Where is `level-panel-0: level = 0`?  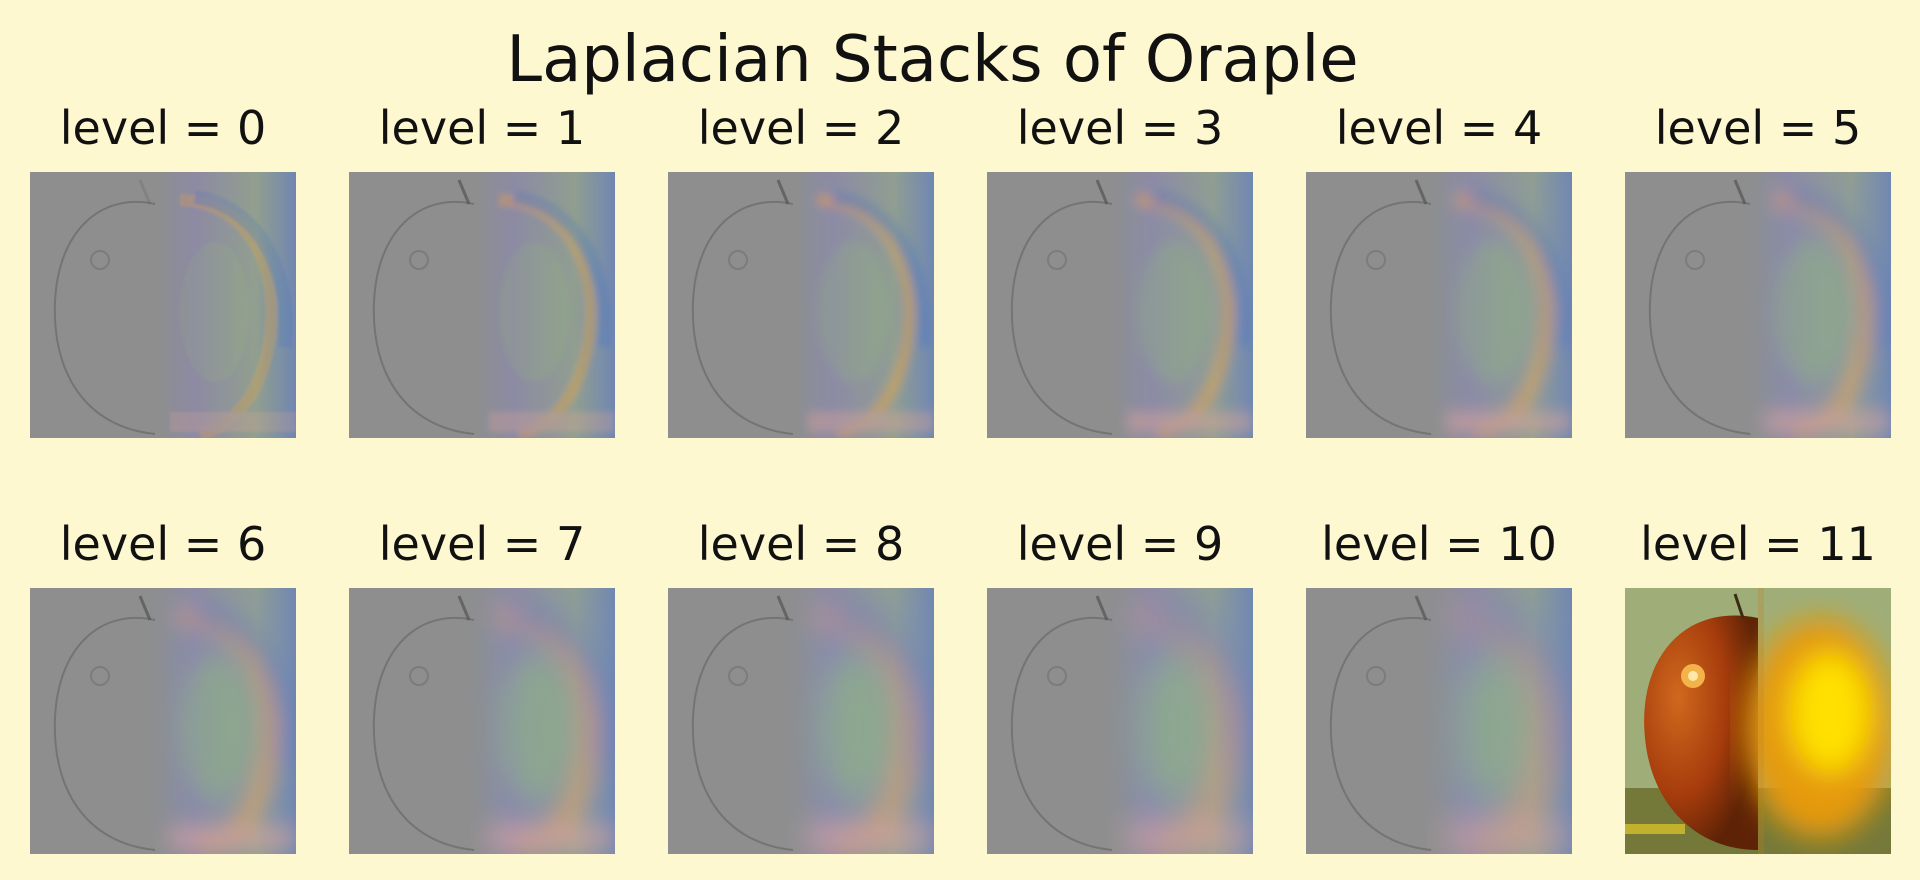
level-panel-0: level = 0 is located at coordinates (163, 269).